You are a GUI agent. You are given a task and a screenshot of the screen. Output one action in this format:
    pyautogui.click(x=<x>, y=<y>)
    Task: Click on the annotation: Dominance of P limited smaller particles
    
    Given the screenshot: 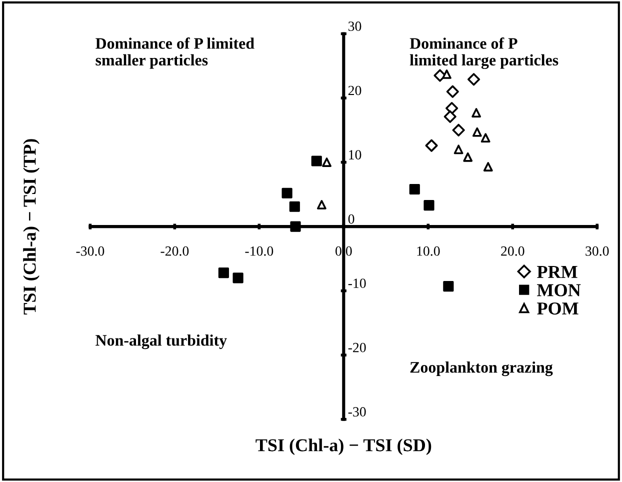 What is the action you would take?
    pyautogui.click(x=175, y=53)
    